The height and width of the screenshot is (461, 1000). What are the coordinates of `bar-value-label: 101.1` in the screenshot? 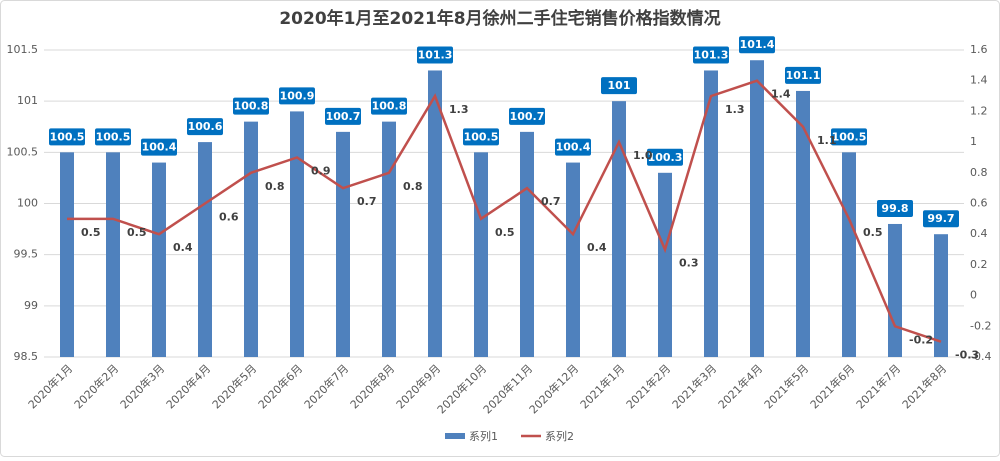 It's located at (803, 75).